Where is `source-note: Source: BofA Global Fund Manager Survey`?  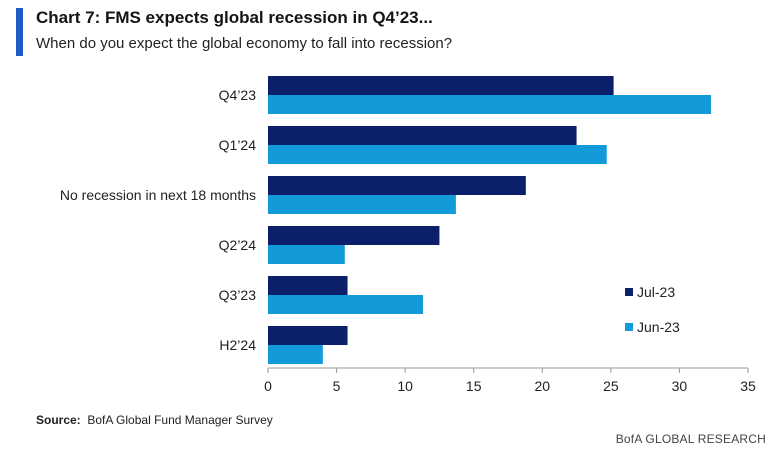
source-note: Source: BofA Global Fund Manager Survey is located at coordinates (154, 420).